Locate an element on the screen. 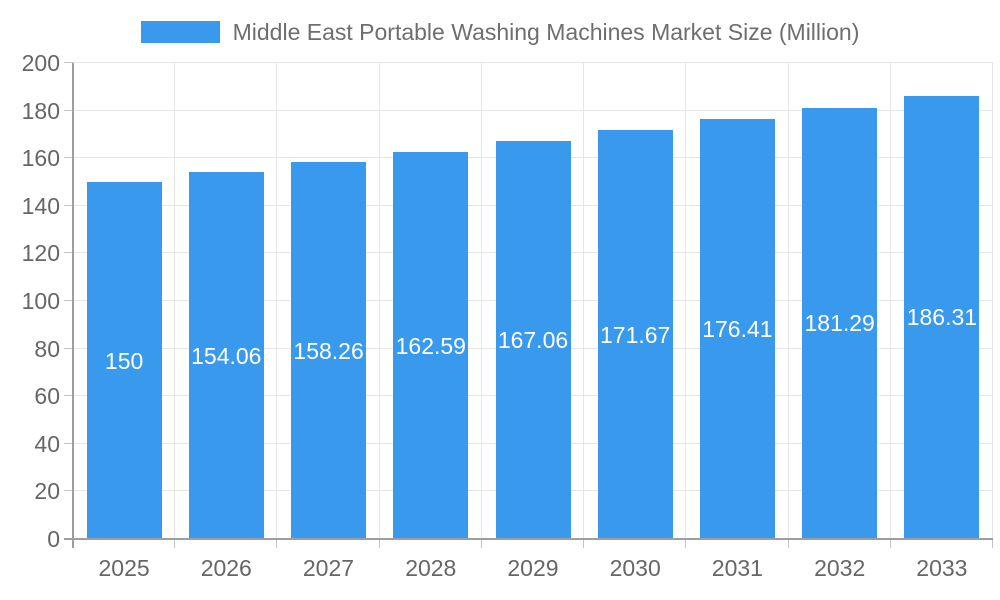  x-axis-tick-label: 2028 is located at coordinates (431, 568).